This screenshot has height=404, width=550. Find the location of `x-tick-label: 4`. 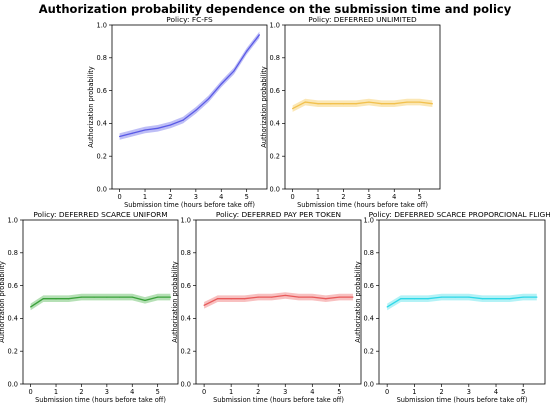

x-tick-label: 4 is located at coordinates (394, 197).